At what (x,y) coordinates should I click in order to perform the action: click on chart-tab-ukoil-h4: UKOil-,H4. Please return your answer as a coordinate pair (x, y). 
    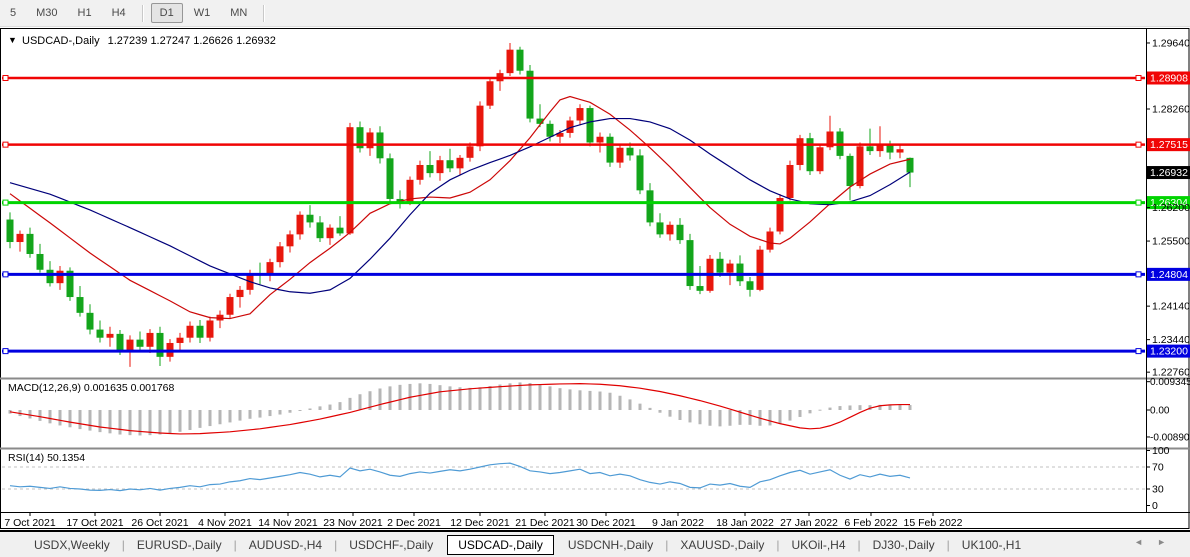
    Looking at the image, I should click on (818, 544).